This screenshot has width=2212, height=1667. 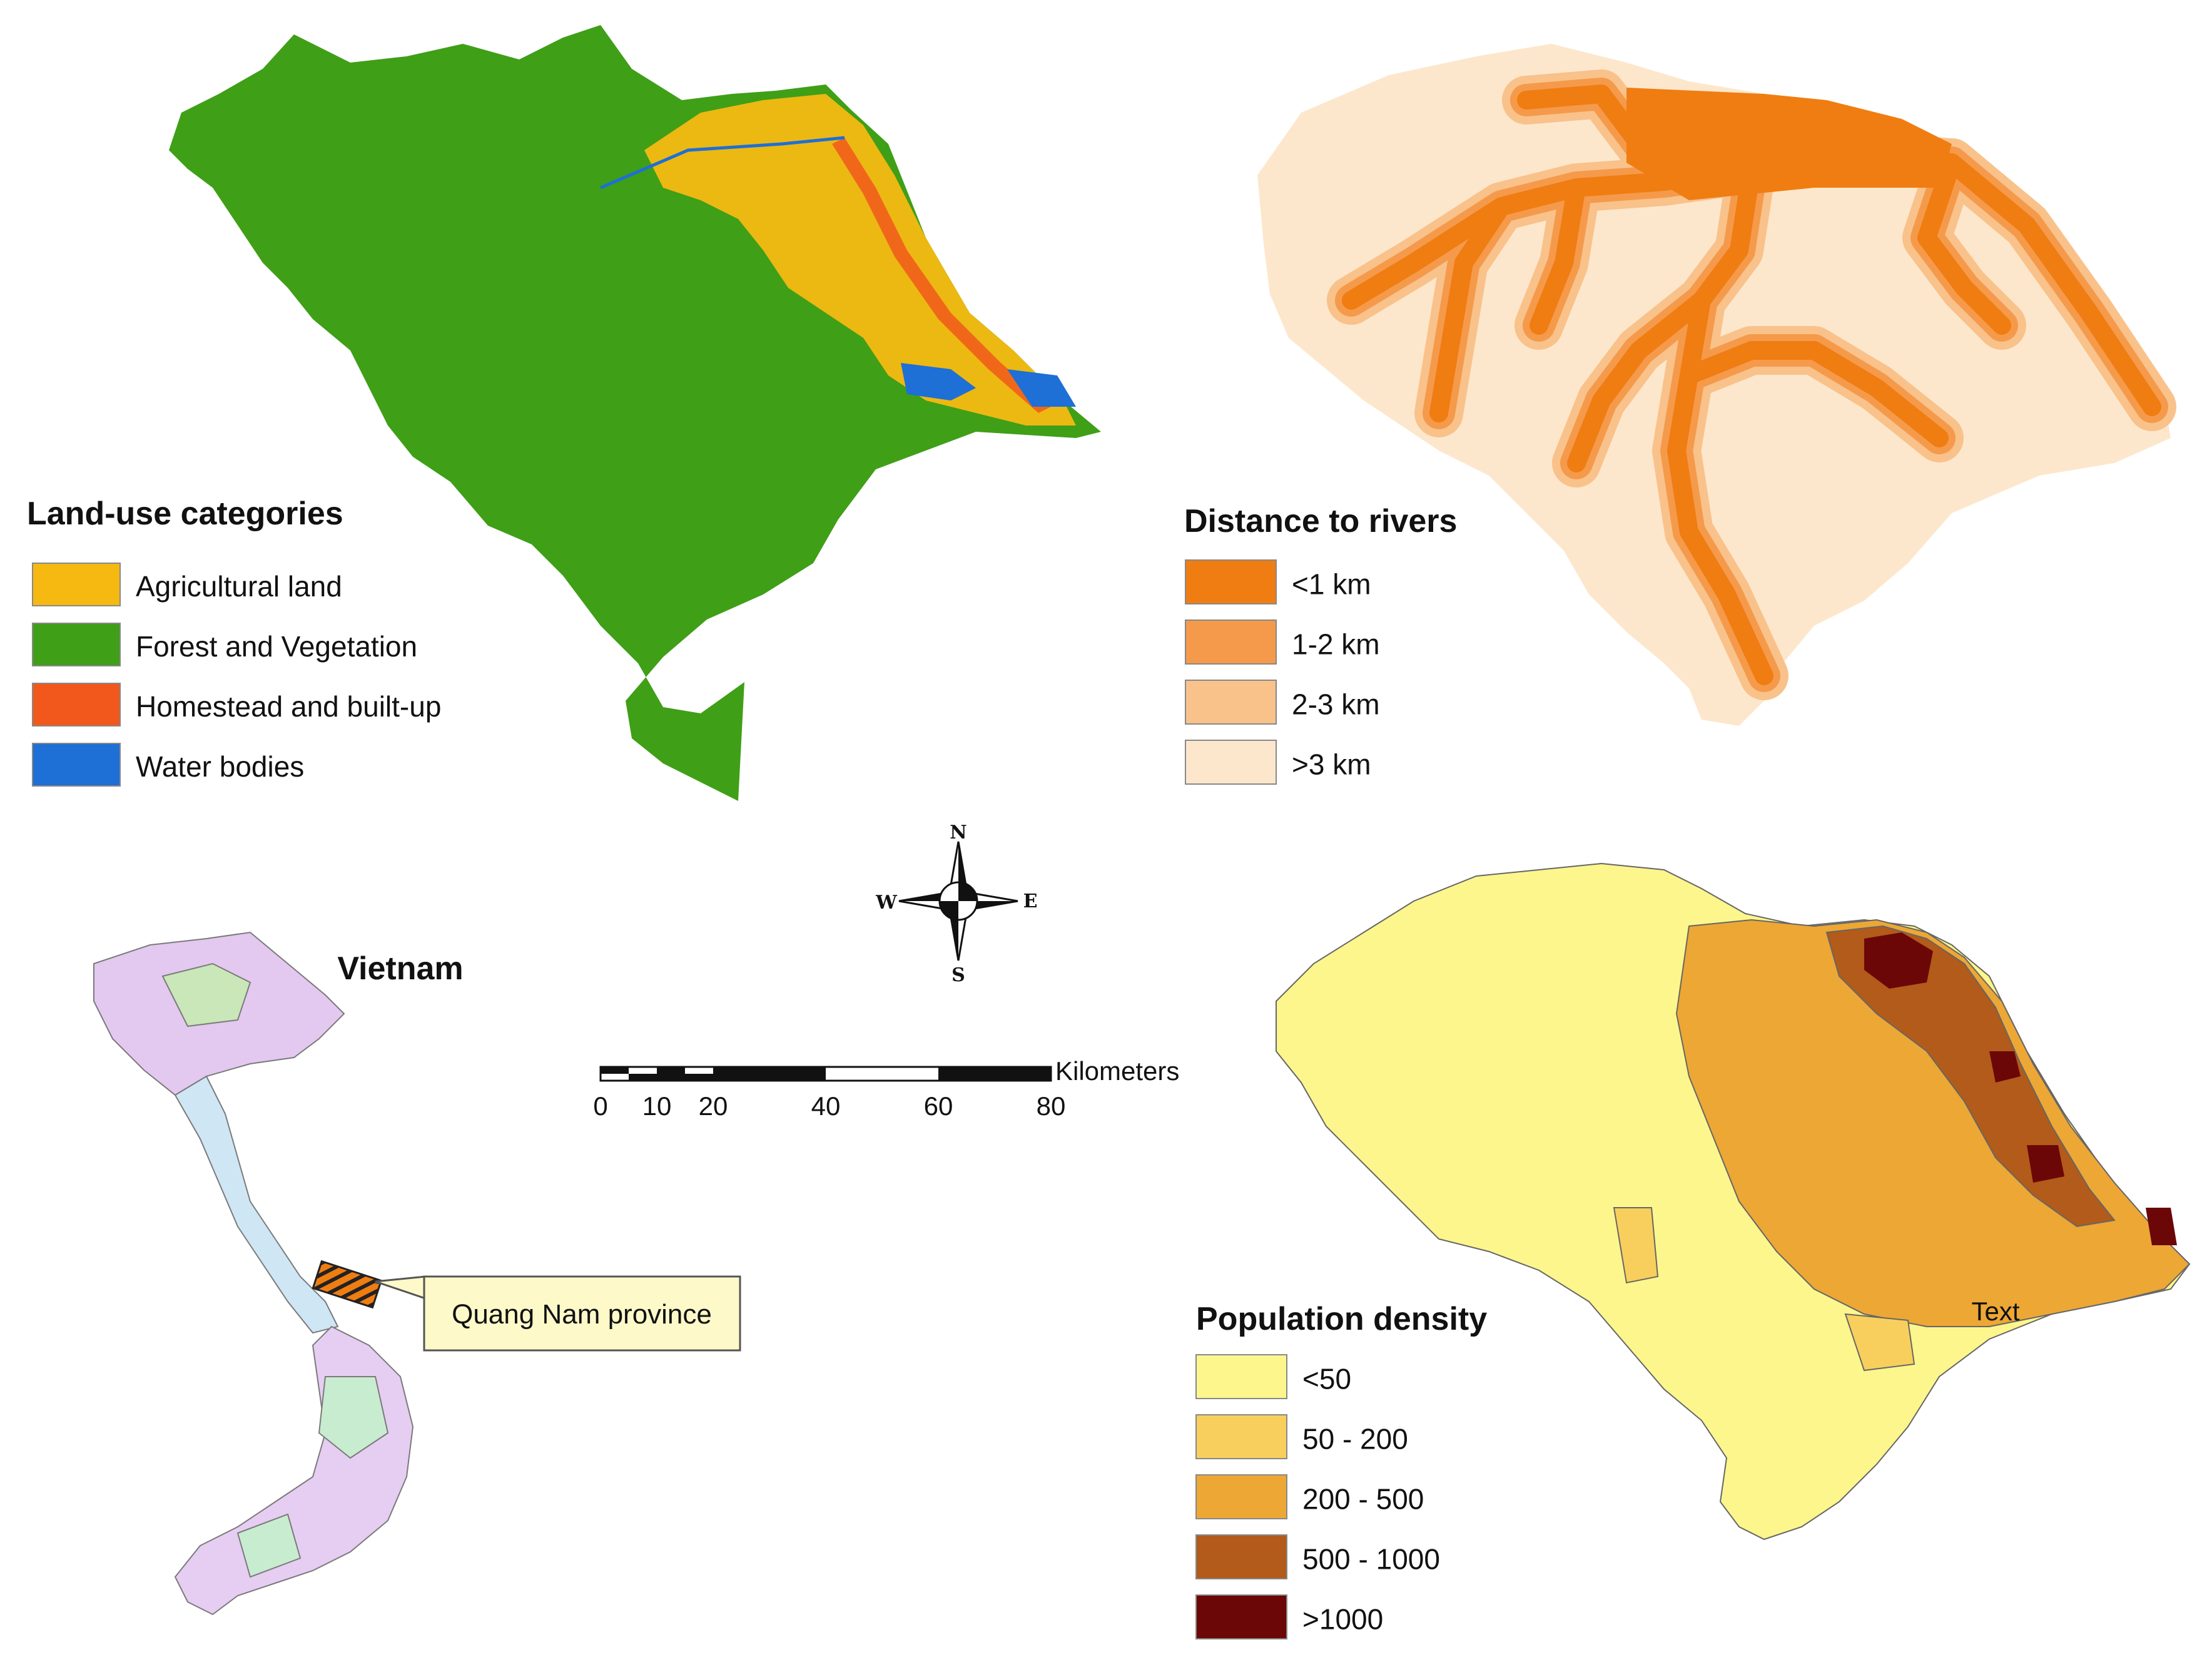 I want to click on scale-tick-label: 40, so click(x=826, y=1106).